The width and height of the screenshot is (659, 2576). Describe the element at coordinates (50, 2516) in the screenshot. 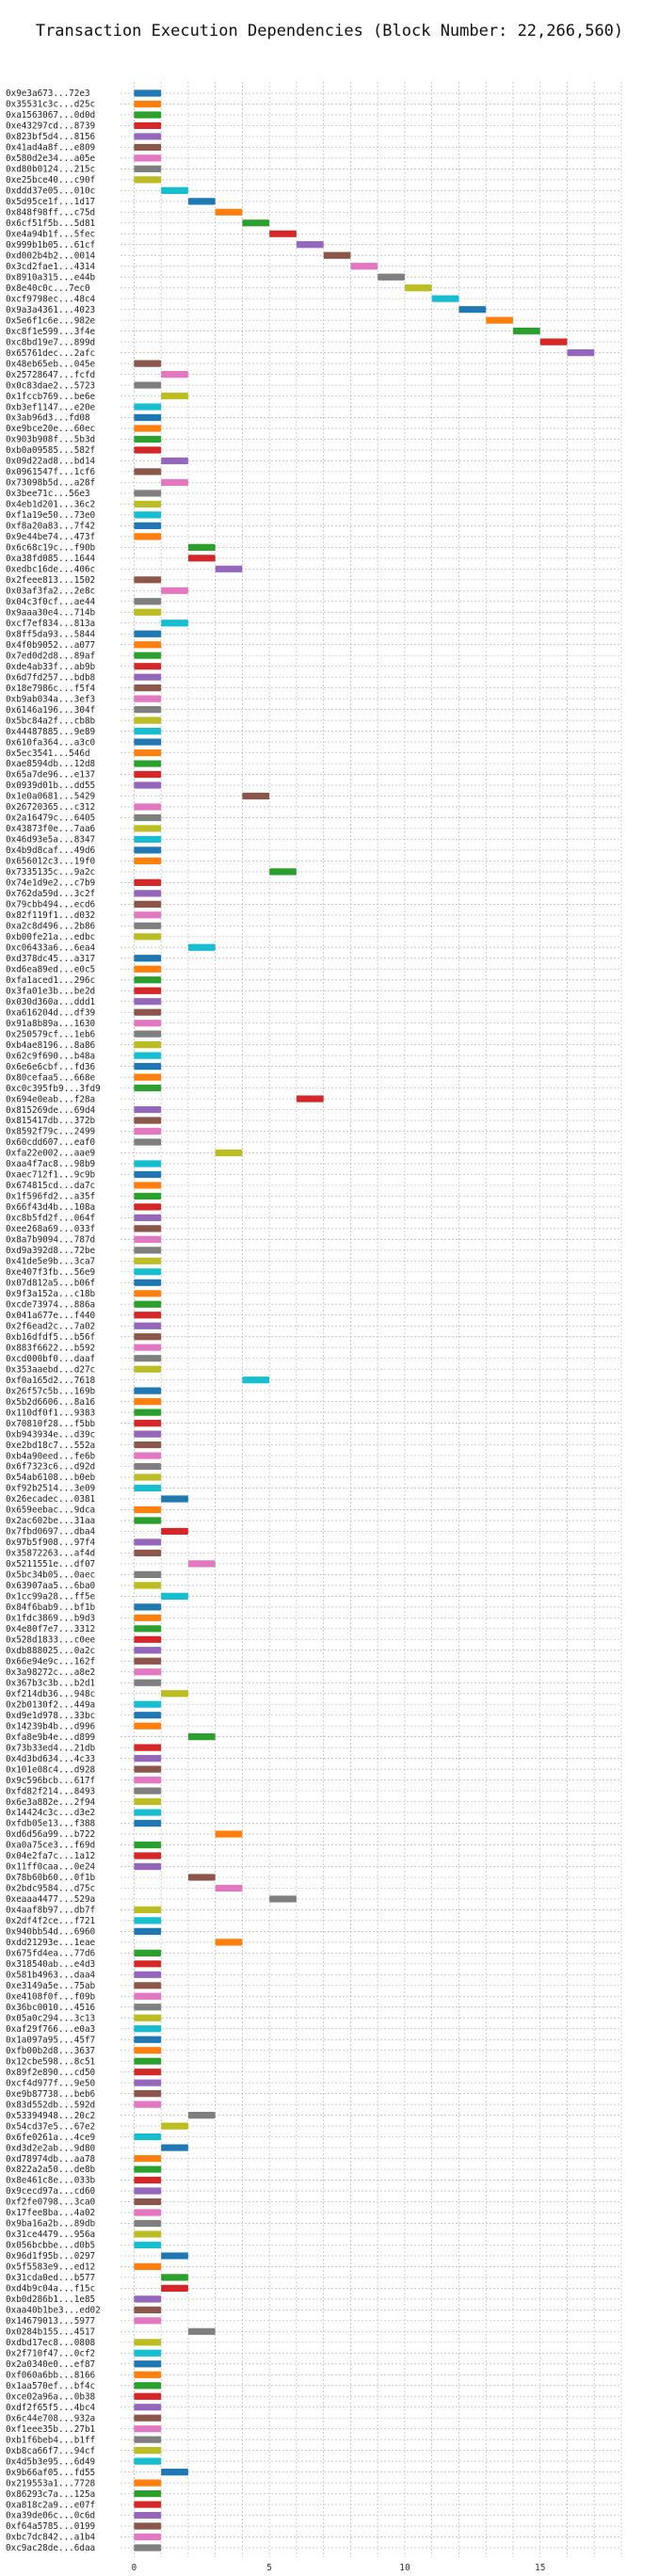

I see `transaction-label: 0xa39de06c...0c6d` at that location.